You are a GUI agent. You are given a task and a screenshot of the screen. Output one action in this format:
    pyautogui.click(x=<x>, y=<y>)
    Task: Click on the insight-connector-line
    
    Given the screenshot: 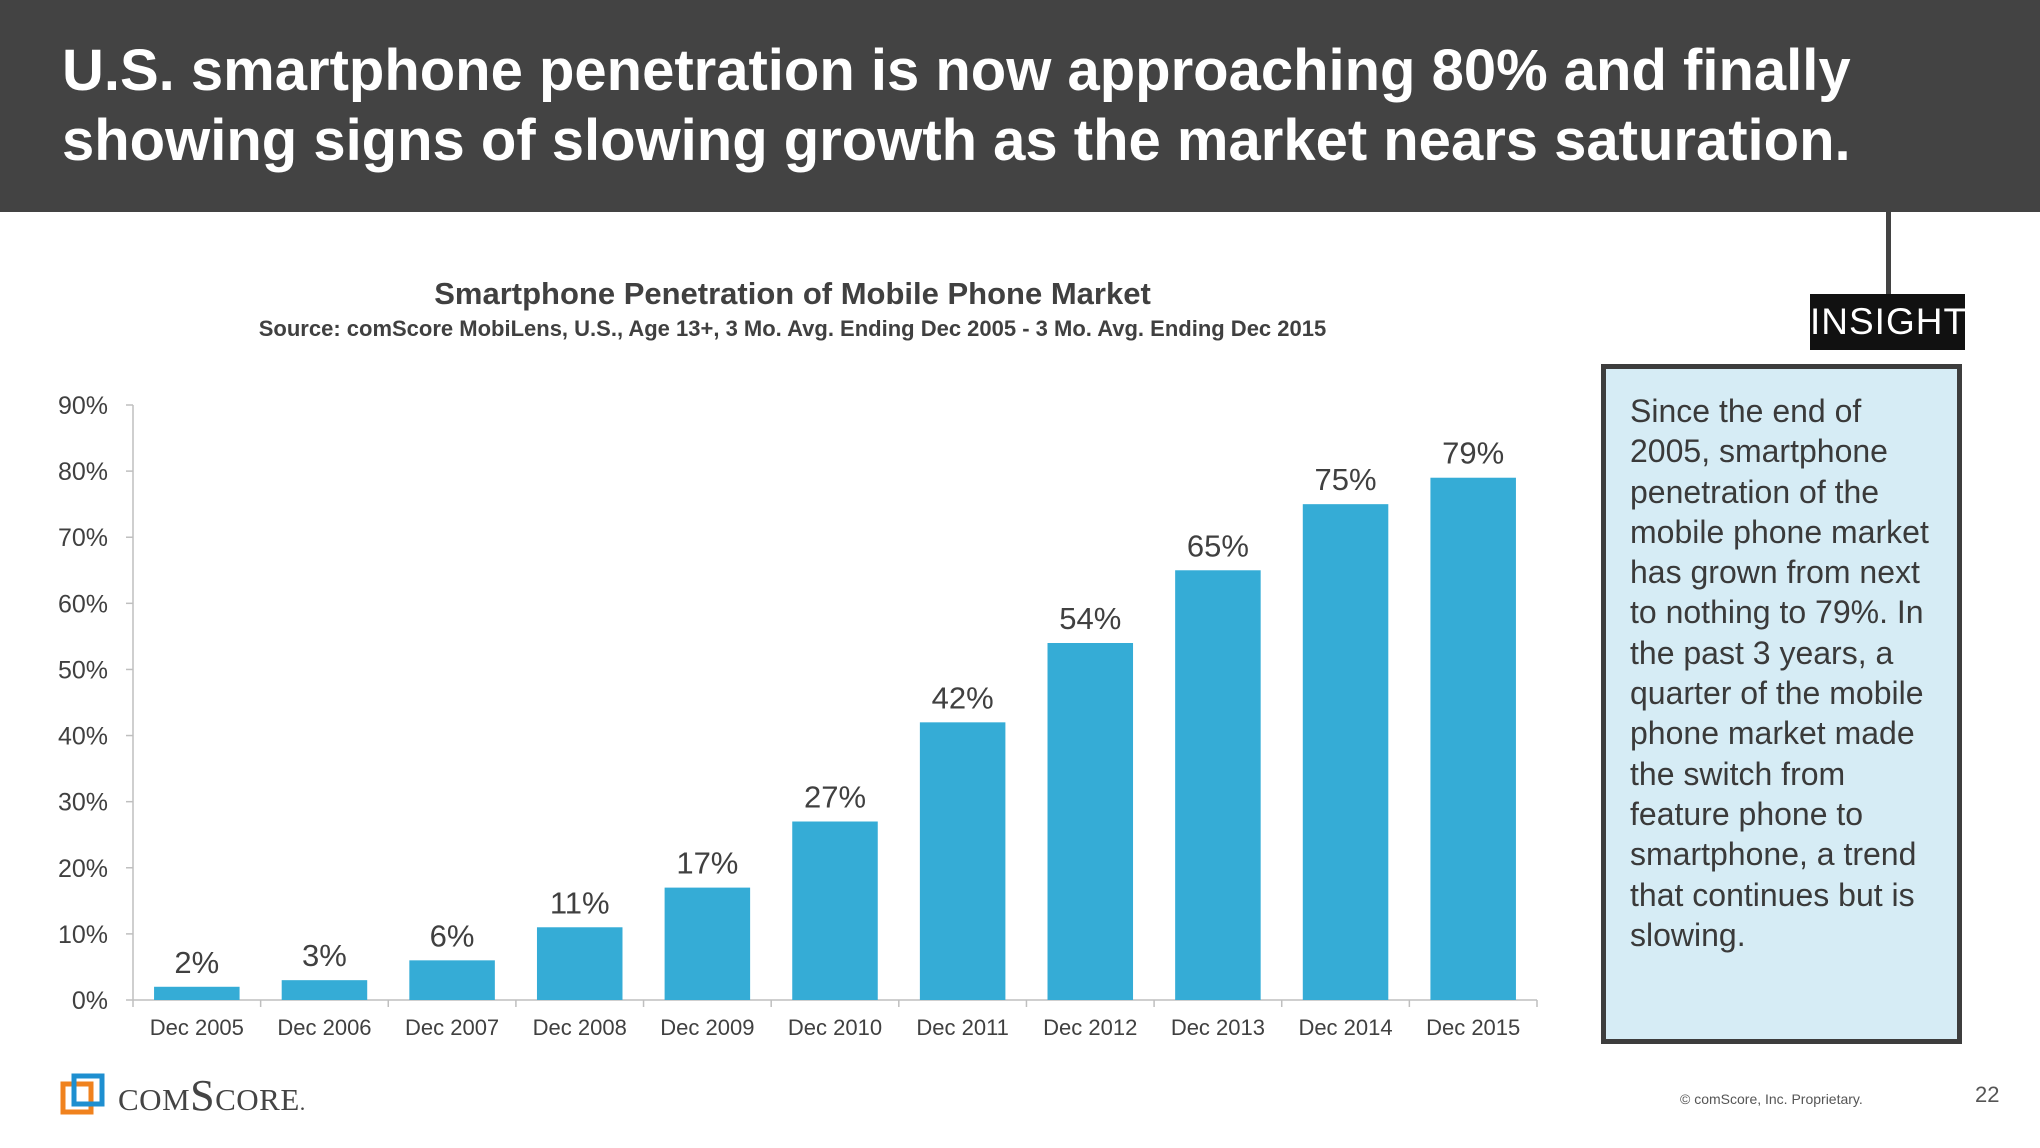 What is the action you would take?
    pyautogui.click(x=1888, y=253)
    